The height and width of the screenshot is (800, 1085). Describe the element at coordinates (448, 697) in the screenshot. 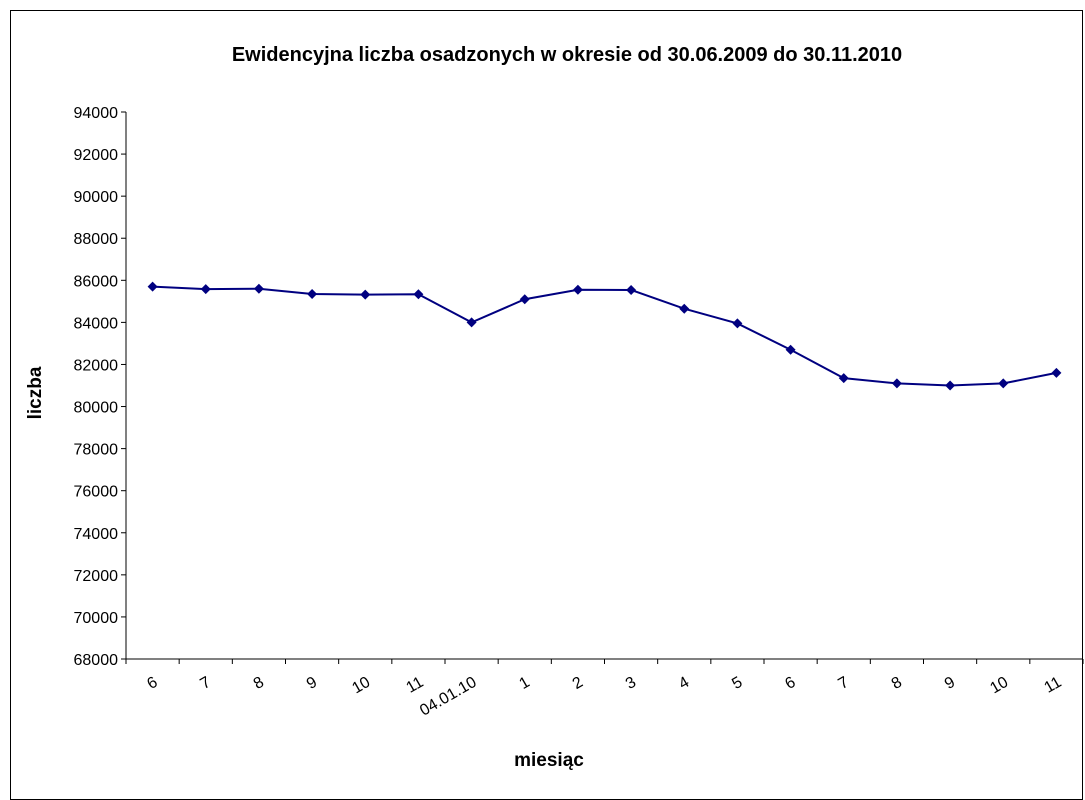

I see `x-tick-label: 04.01.10` at that location.